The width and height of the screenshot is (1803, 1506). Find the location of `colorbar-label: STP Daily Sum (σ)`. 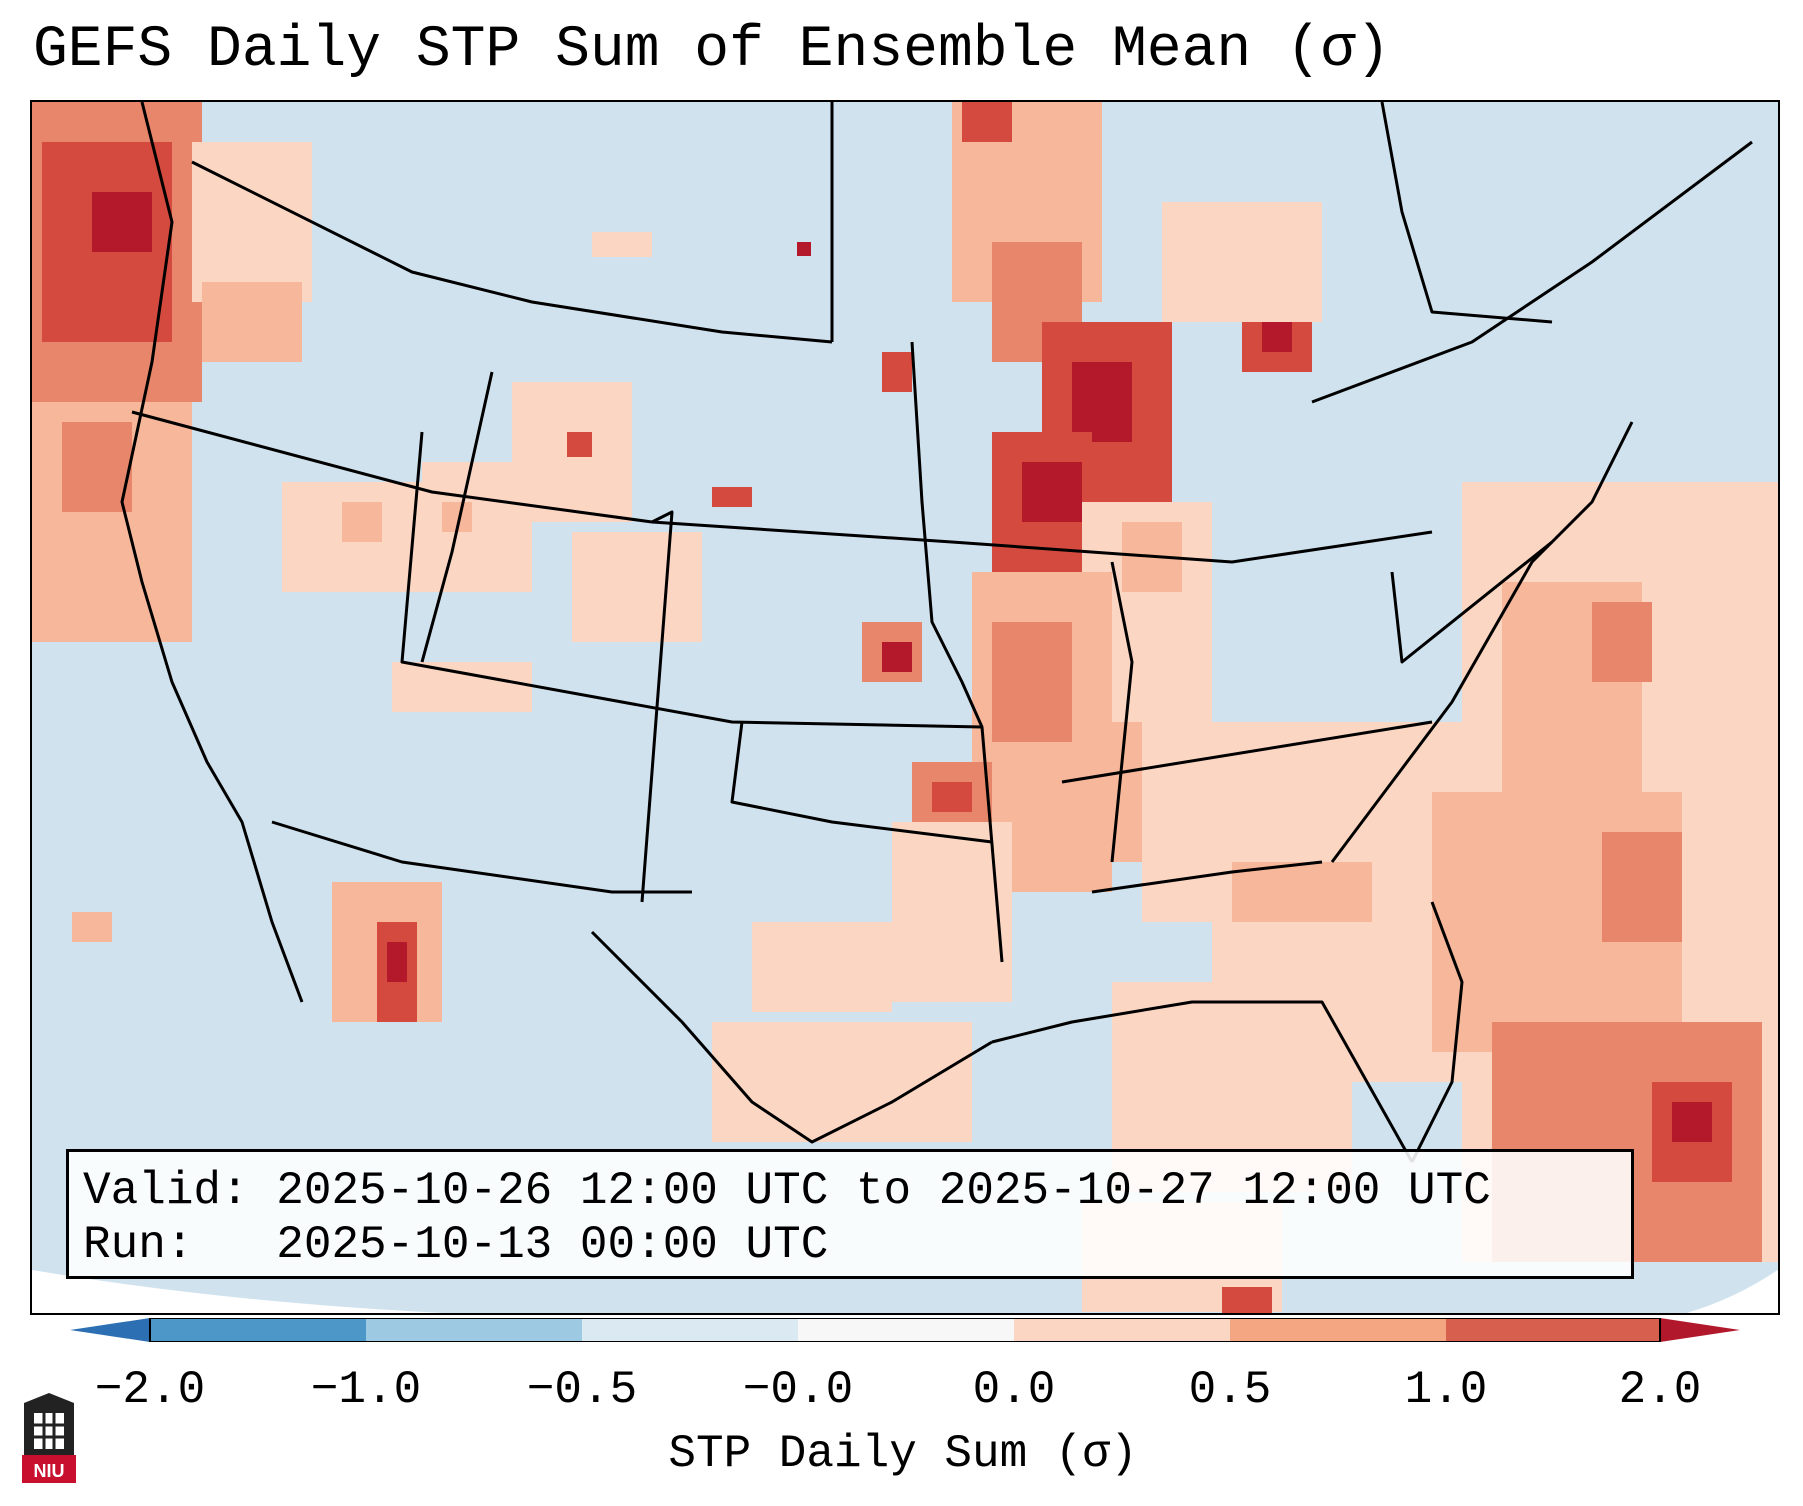

colorbar-label: STP Daily Sum (σ) is located at coordinates (903, 1454).